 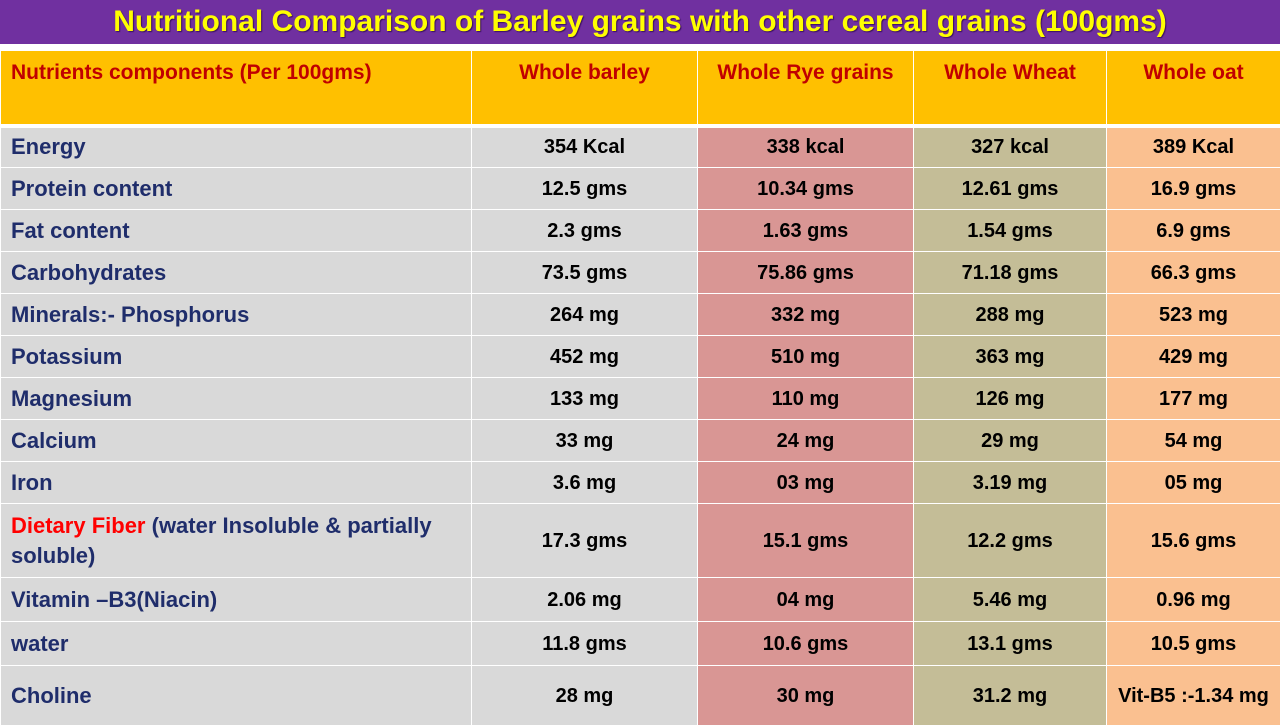 What do you see at coordinates (806, 357) in the screenshot?
I see `rye-value: 510 mg` at bounding box center [806, 357].